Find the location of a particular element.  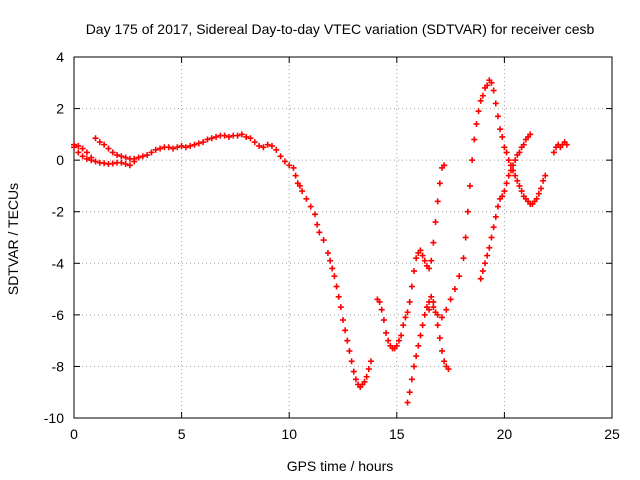

x-tick-label: 5 is located at coordinates (182, 434).